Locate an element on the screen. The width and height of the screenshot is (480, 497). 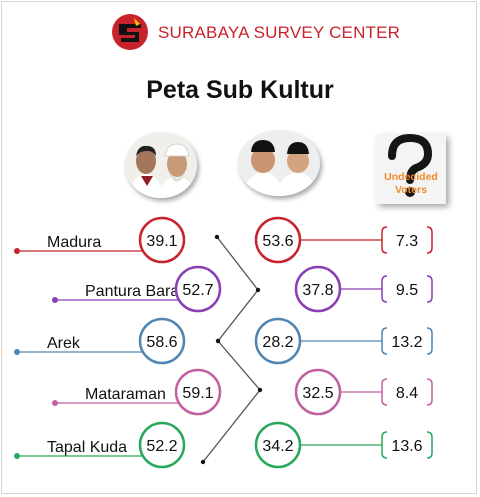
value-label-pair-1: 39.1 is located at coordinates (161, 241).